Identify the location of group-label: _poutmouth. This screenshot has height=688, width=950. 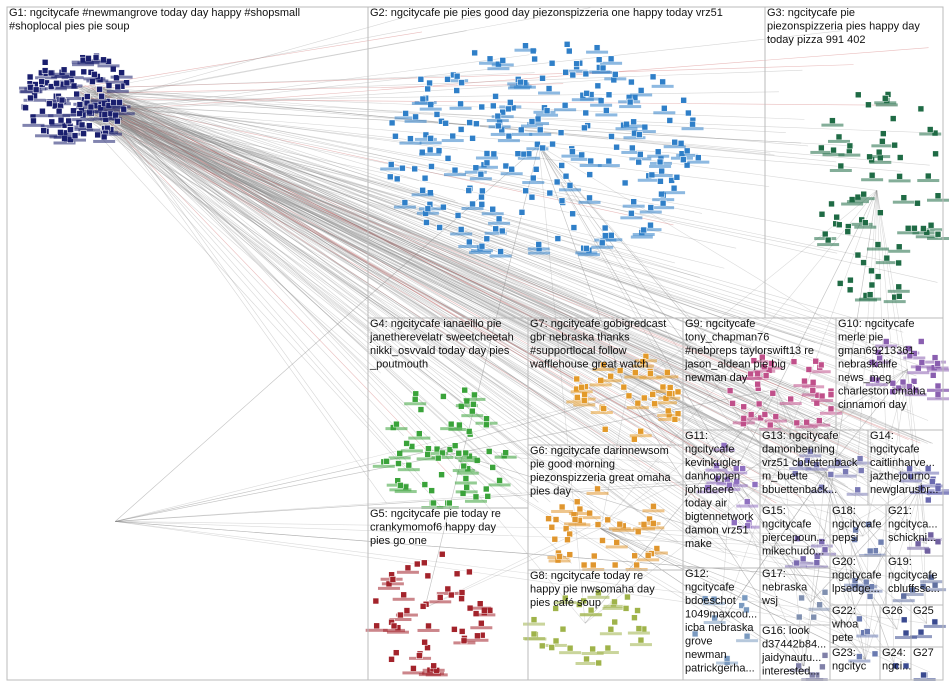
(398, 365).